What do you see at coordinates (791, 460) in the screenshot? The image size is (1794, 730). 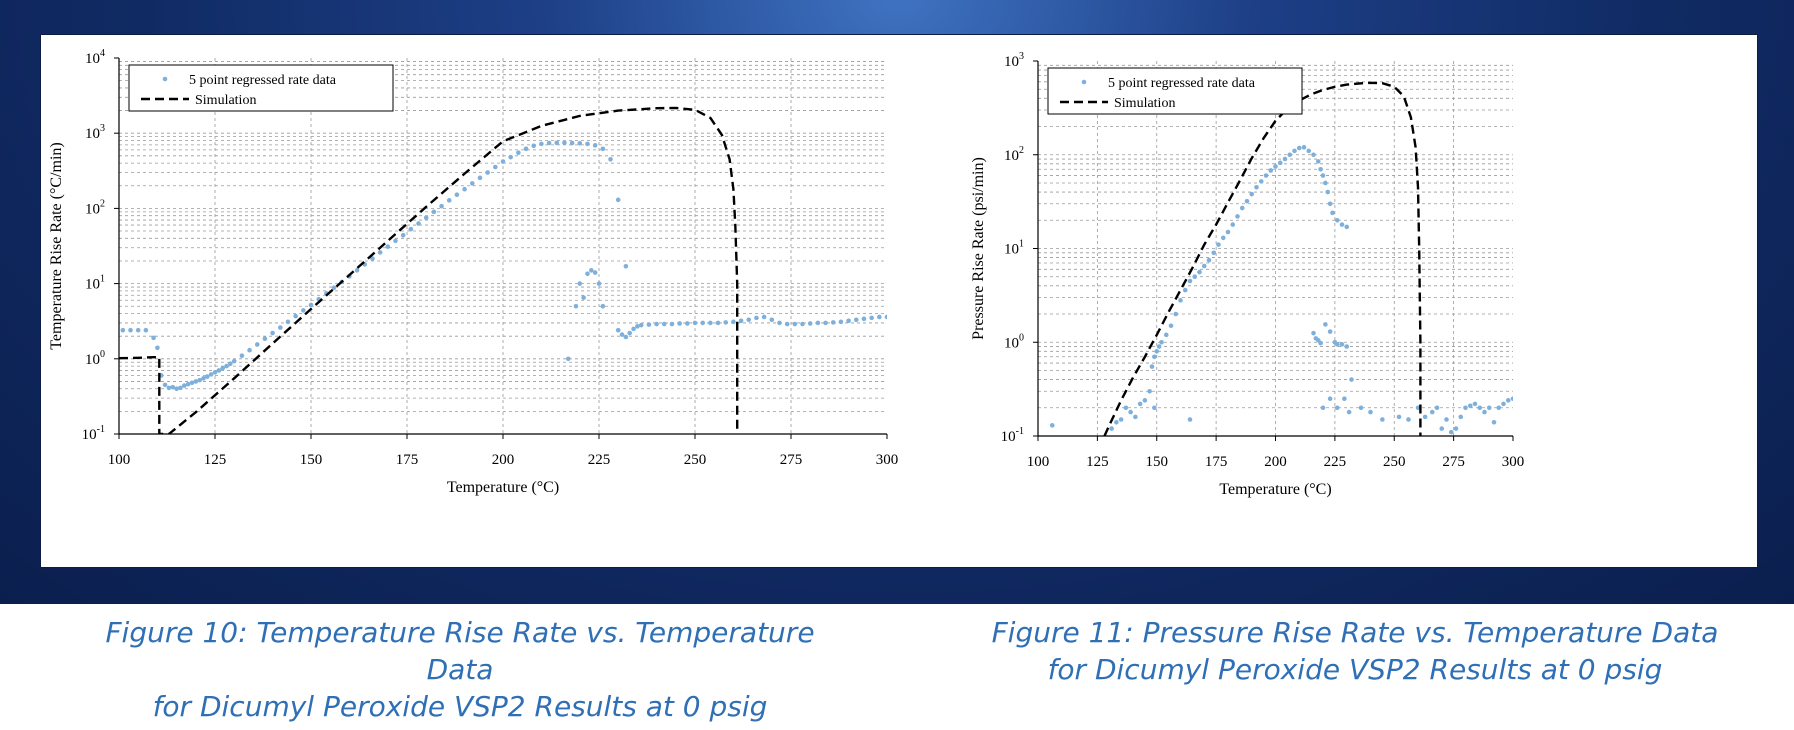 I see `x-tick-label: 275` at bounding box center [791, 460].